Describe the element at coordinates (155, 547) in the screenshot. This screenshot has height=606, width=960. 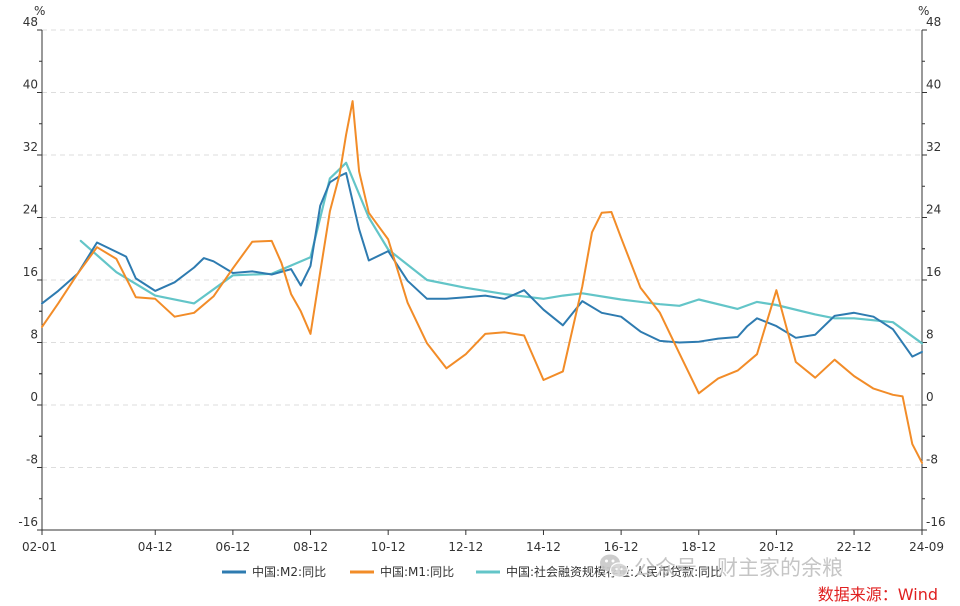
I see `x-tick-label: 04-12` at that location.